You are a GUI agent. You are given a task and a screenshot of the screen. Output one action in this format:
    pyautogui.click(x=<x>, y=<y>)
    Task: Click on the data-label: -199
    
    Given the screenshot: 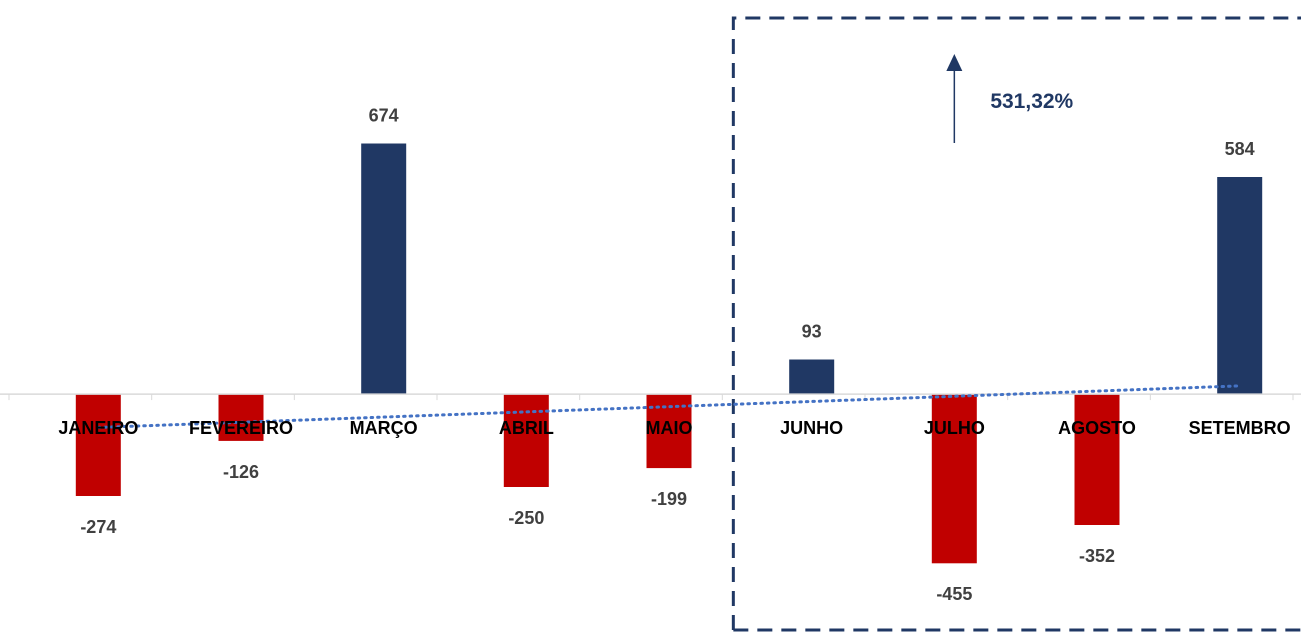 What is the action you would take?
    pyautogui.click(x=669, y=499)
    